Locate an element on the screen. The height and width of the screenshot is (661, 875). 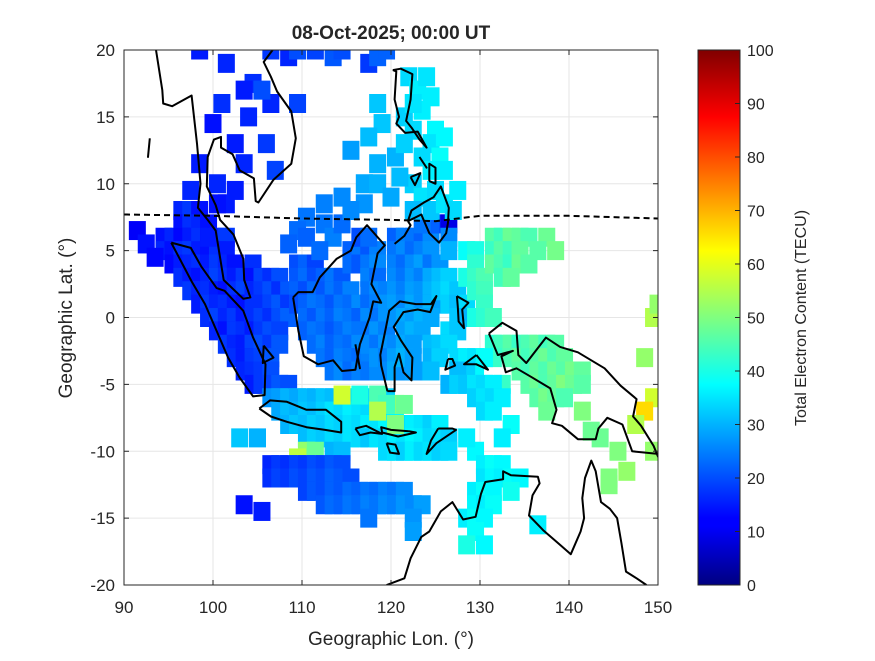
colorbar-tick-label: 0 is located at coordinates (751, 586).